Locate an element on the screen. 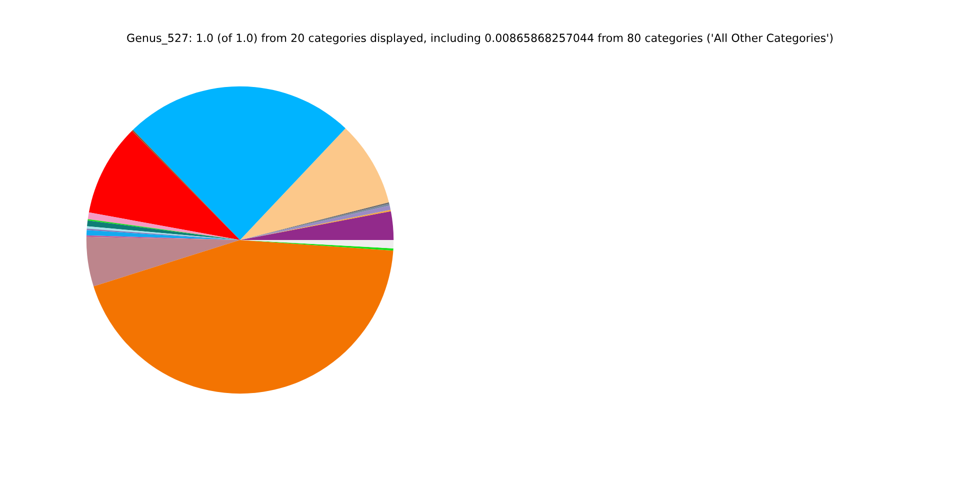  text: Genus_527: 1.0 (of 1.0) from 20 categories displayed, including 0.00865868257044 from 80 categories ('All Other Categories') is located at coordinates (480, 39).